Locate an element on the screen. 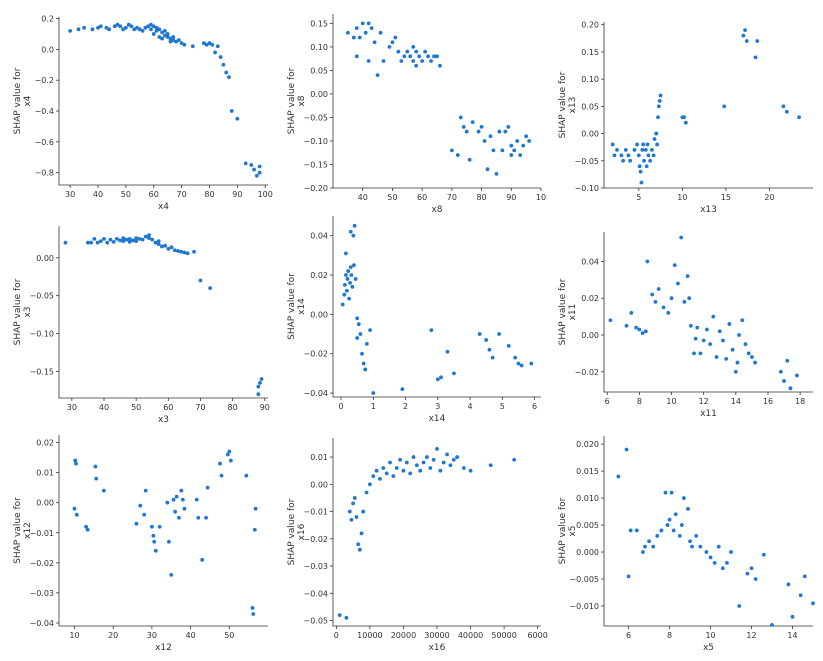  y-tick-label: 0.00 is located at coordinates (319, 484).